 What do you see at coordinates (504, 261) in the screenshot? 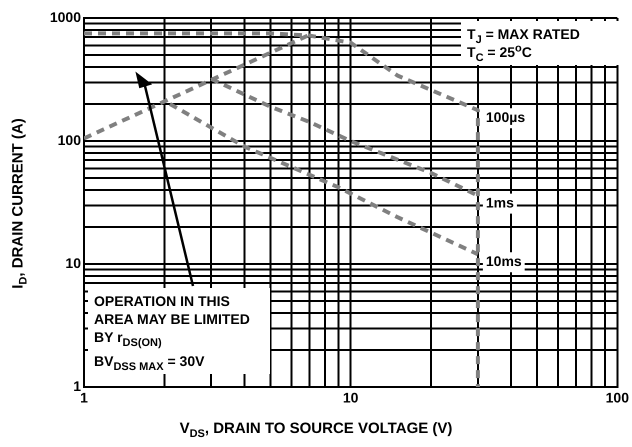
I see `series-label: 10ms` at bounding box center [504, 261].